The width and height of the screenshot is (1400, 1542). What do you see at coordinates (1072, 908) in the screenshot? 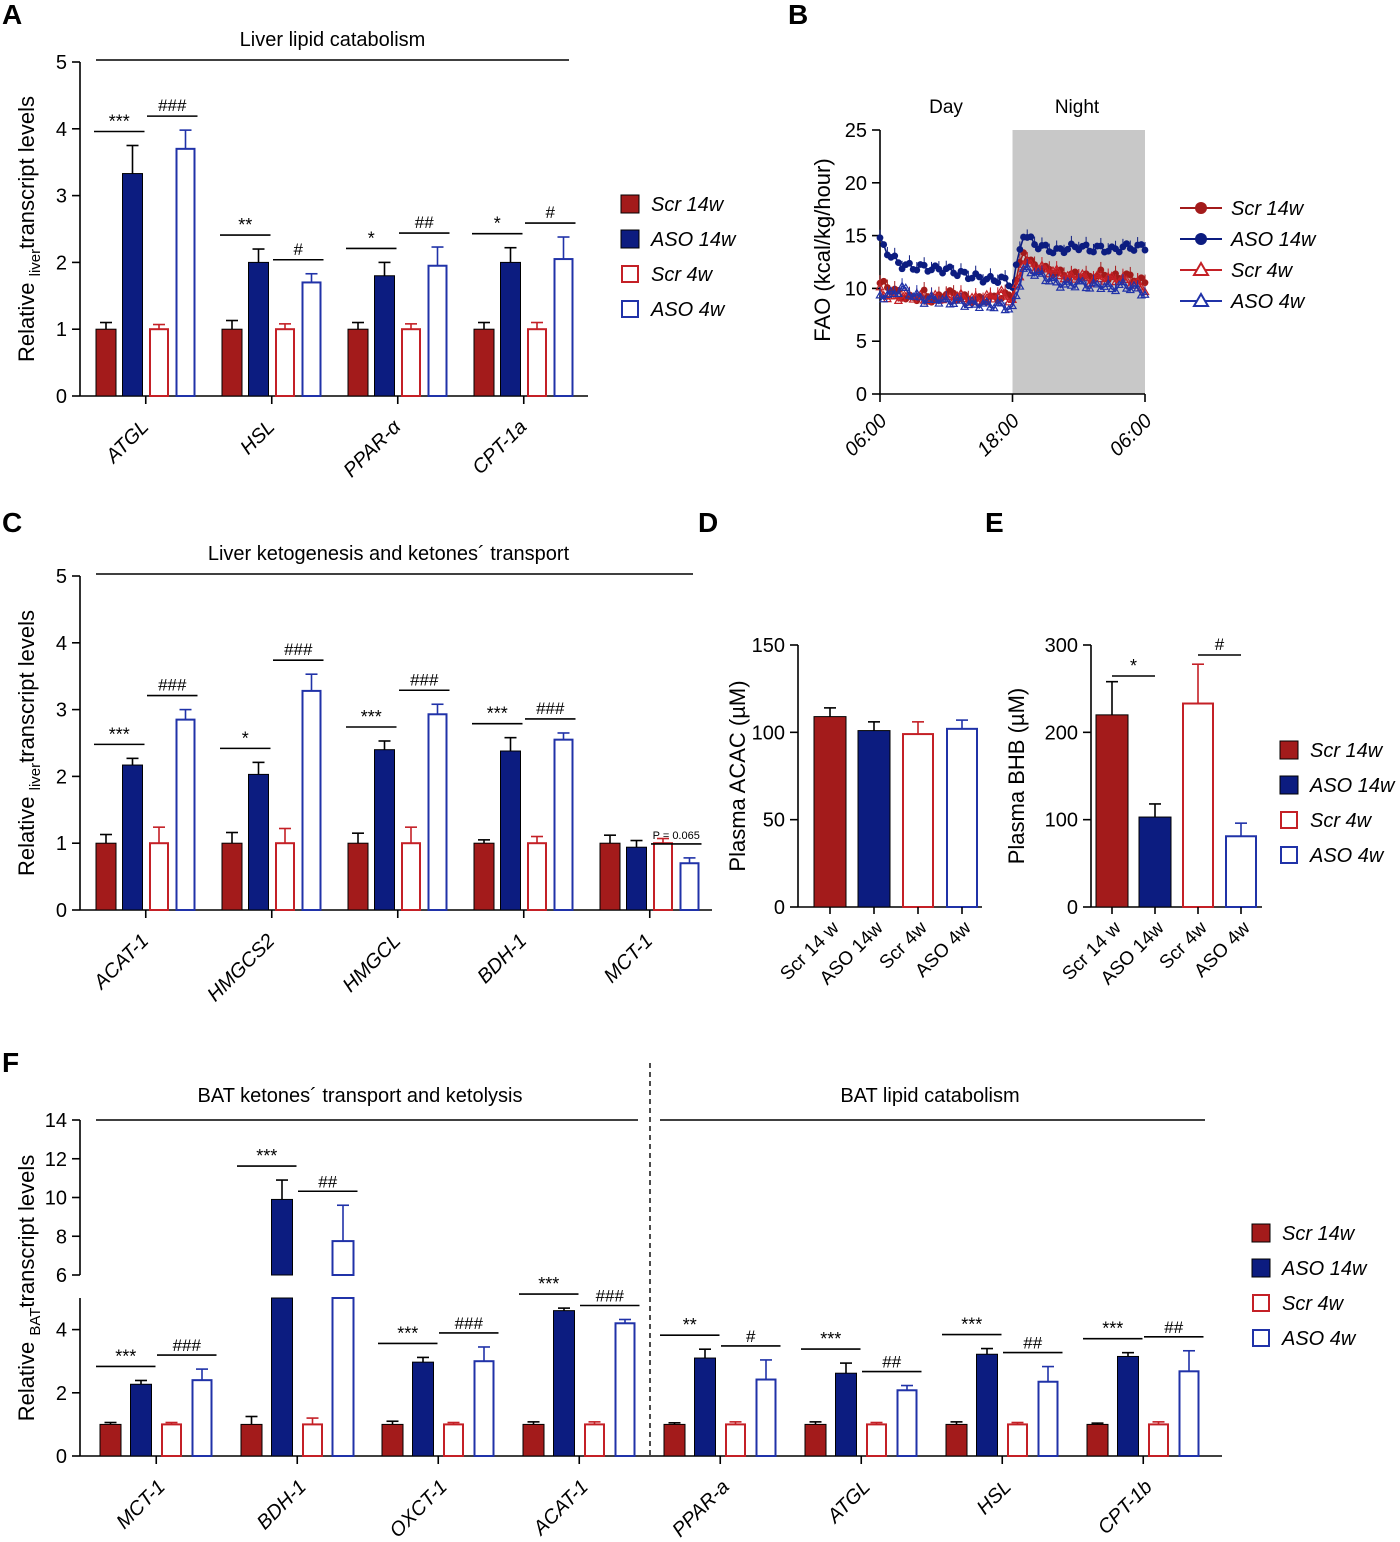
I see `e-y-tick-label: 0` at bounding box center [1072, 908].